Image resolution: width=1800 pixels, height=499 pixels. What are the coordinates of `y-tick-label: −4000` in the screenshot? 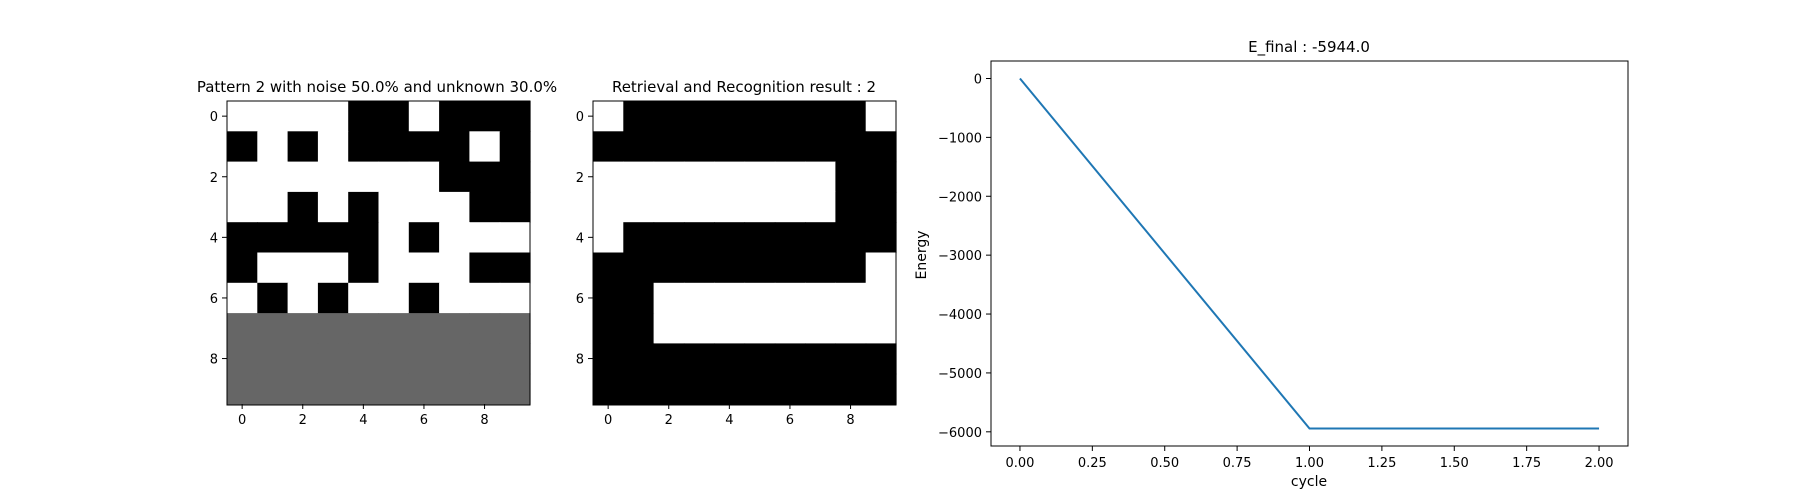 It's located at (960, 315).